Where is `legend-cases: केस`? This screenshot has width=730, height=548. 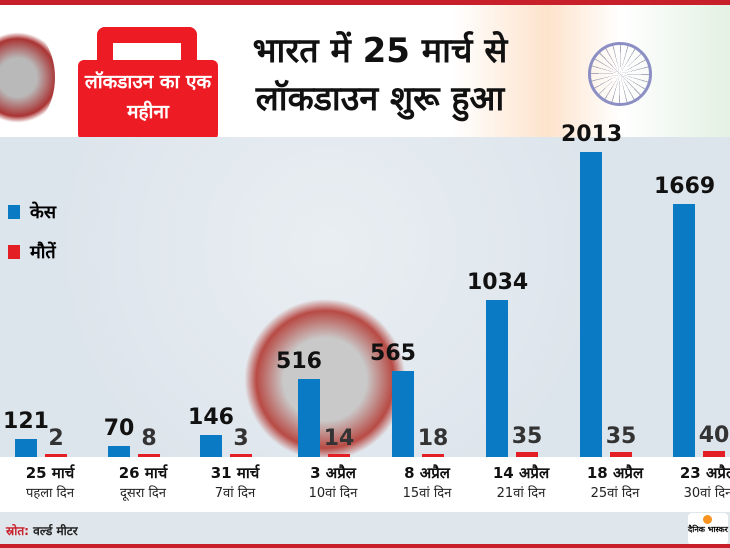 legend-cases: केस is located at coordinates (32, 212).